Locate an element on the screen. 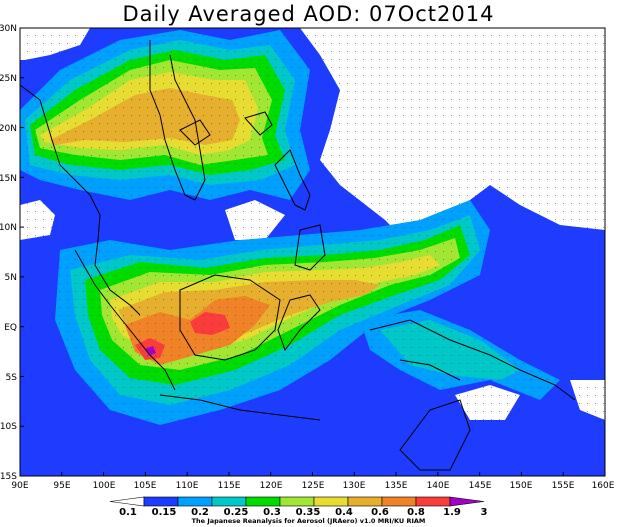 The width and height of the screenshot is (617, 527). colorbar-label: 0.35 is located at coordinates (308, 512).